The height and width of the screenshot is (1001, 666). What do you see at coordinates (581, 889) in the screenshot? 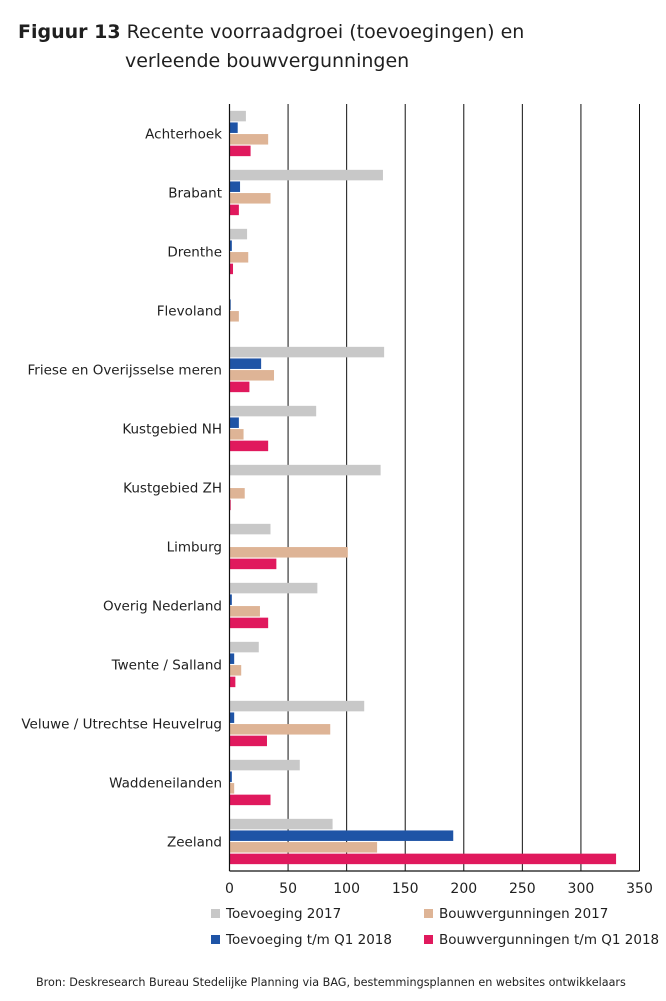
I see `x-tick-label-300: 300` at bounding box center [581, 889].